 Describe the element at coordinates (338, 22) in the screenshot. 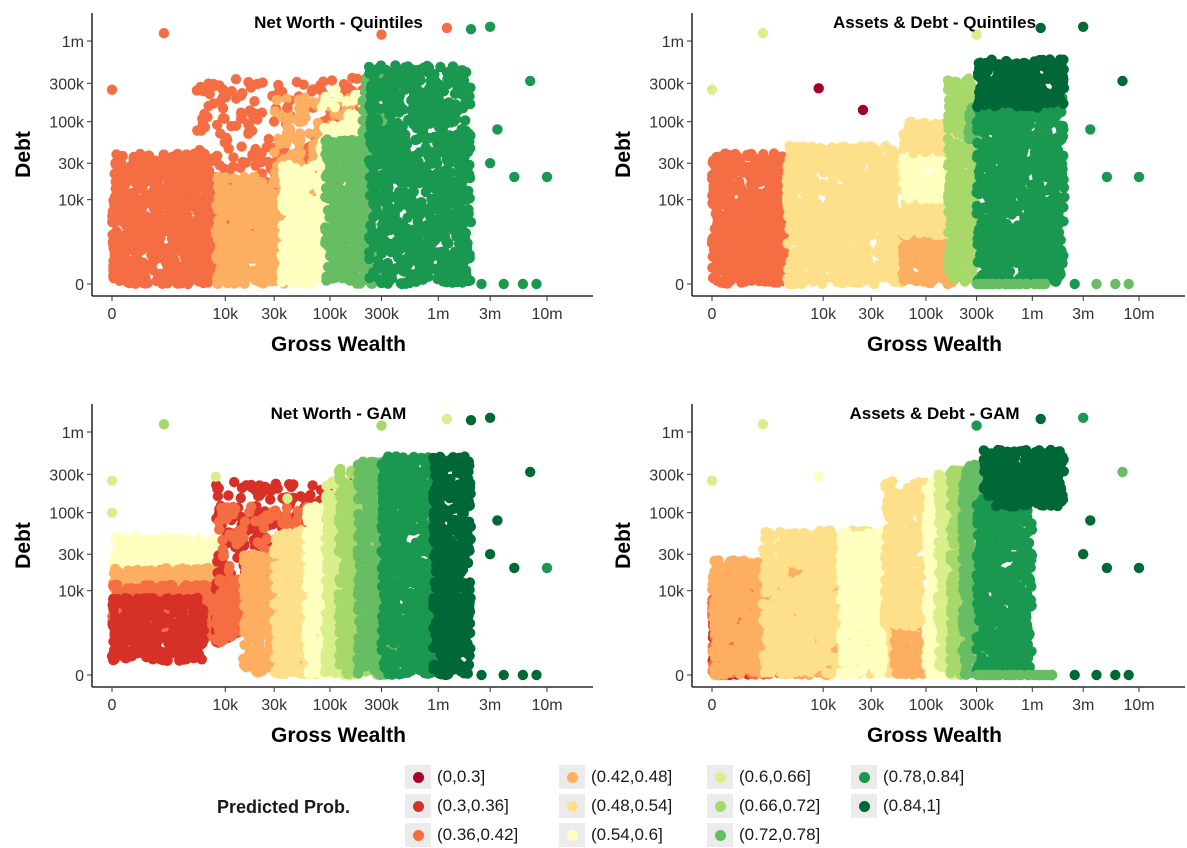

I see `panel-title: Net Worth - Quintiles` at that location.